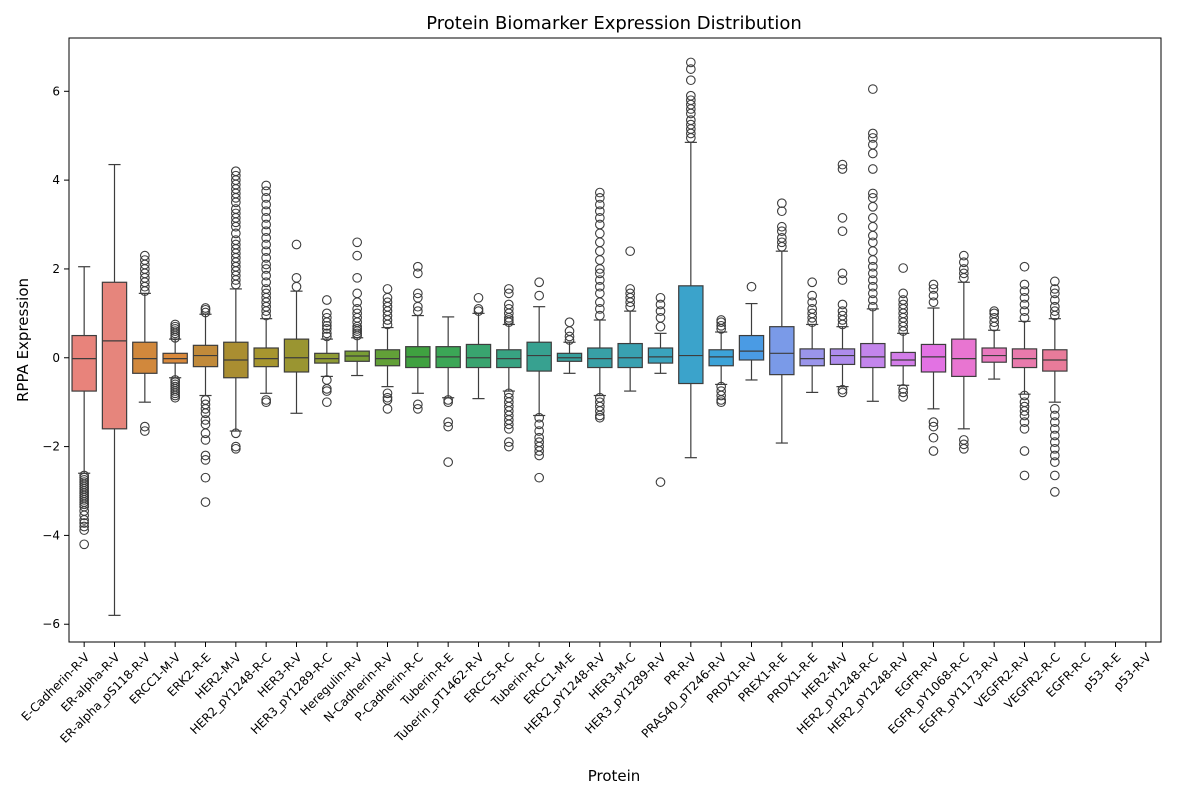 The image size is (1200, 800). Describe the element at coordinates (56, 91) in the screenshot. I see `y-tick-label: 6` at that location.